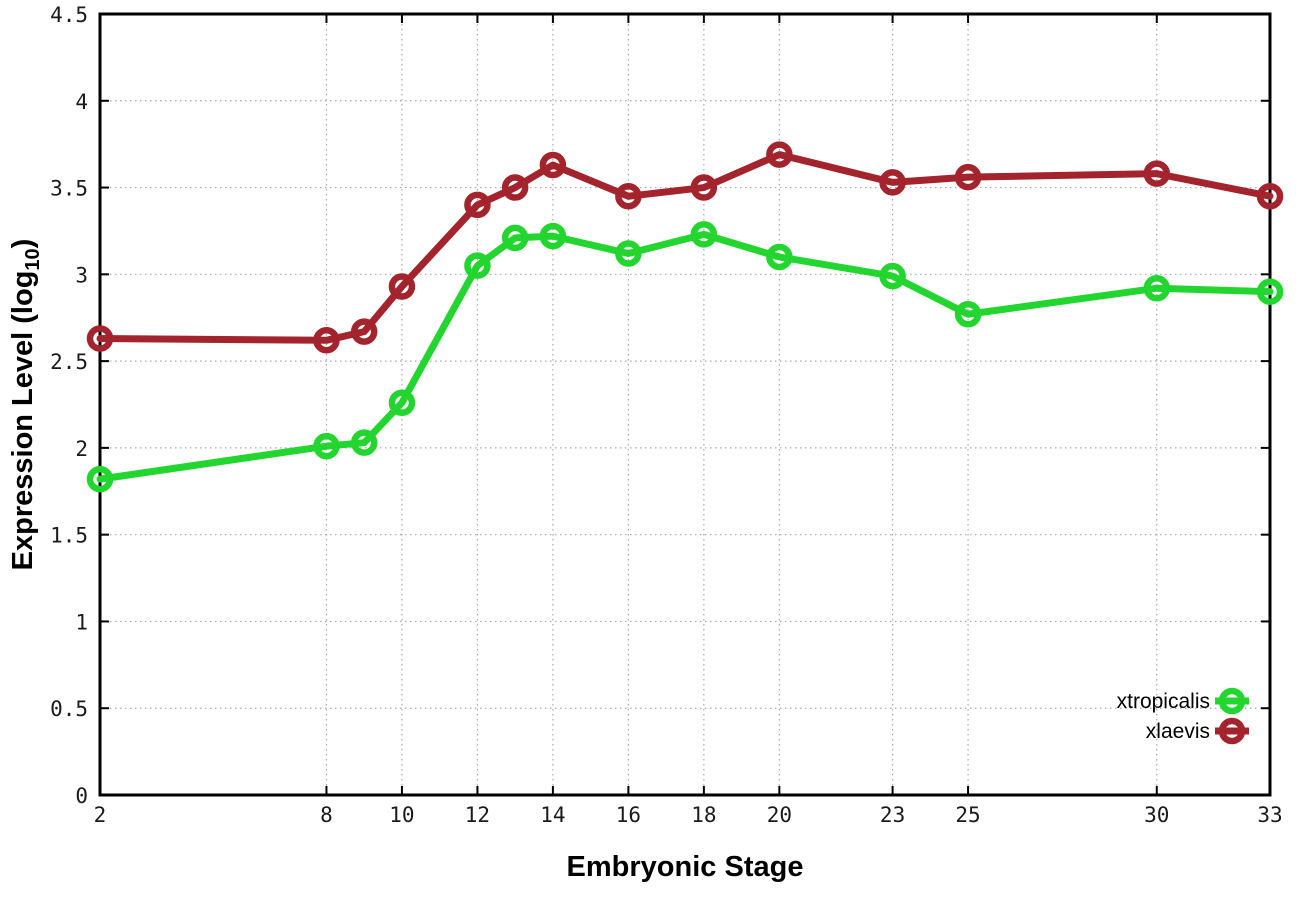 The image size is (1296, 907). Describe the element at coordinates (69, 536) in the screenshot. I see `y-tick-label: 1.5` at that location.